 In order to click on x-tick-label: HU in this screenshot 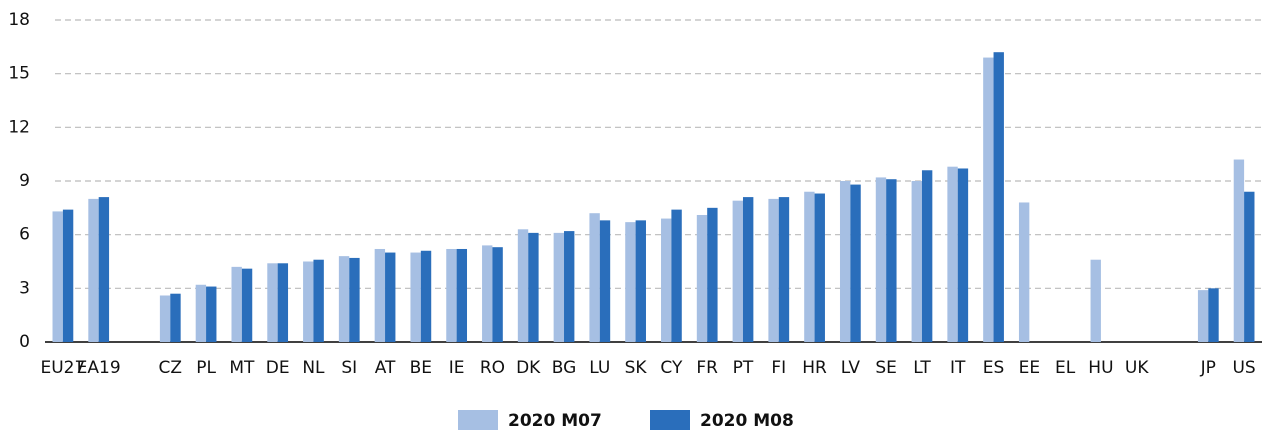, I will do `click(1100, 368)`.